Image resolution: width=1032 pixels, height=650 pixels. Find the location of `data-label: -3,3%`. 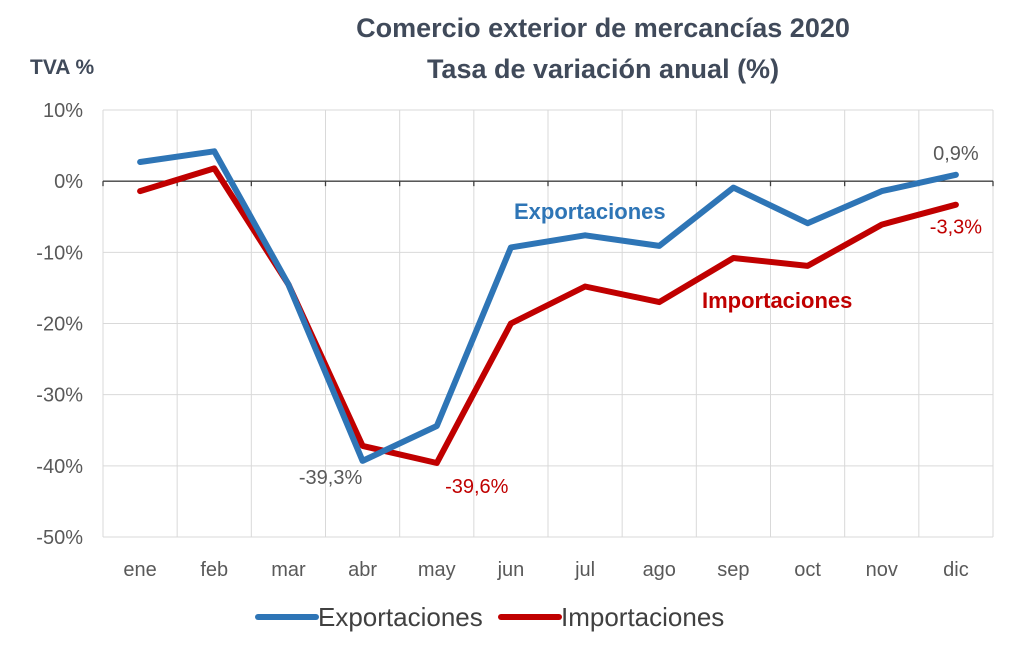

data-label: -3,3% is located at coordinates (956, 228).